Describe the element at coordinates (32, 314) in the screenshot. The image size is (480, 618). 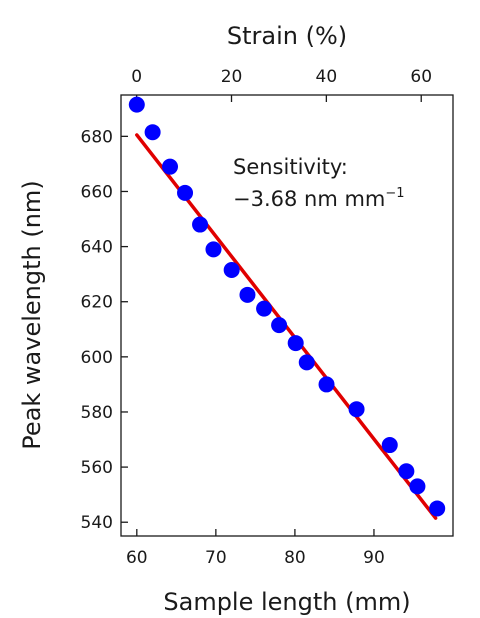
I see `y-axis-title: Peak wavelength (nm)` at that location.